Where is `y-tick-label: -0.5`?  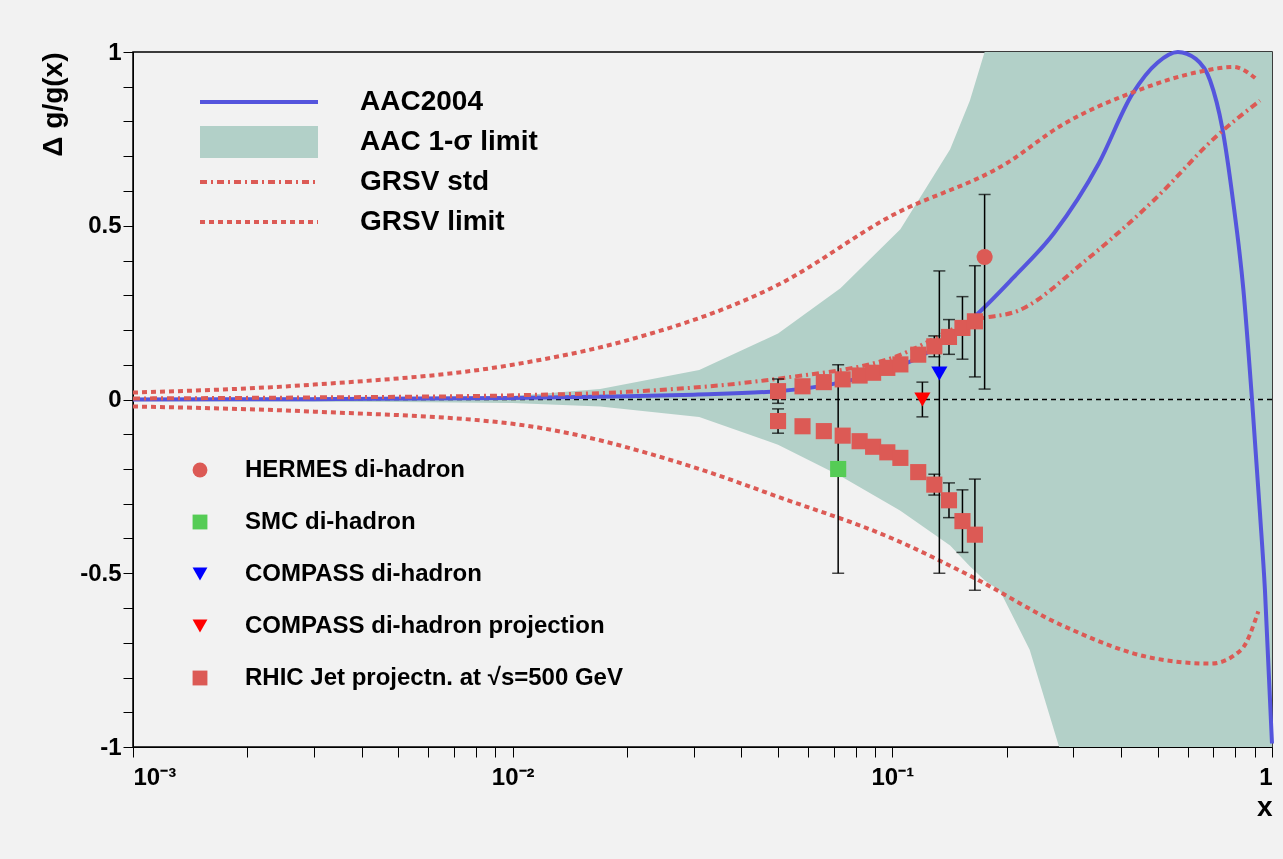 y-tick-label: -0.5 is located at coordinates (101, 572).